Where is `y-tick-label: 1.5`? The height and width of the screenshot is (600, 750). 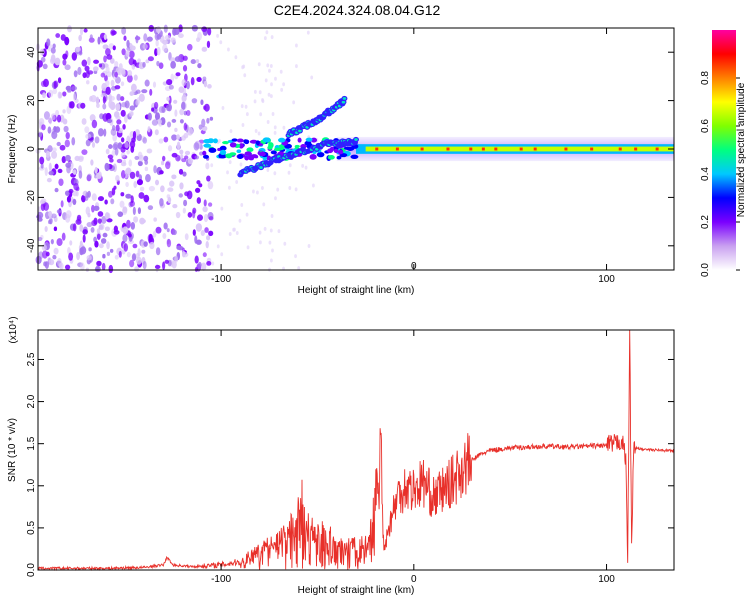
y-tick-label: 1.5 is located at coordinates (31, 443).